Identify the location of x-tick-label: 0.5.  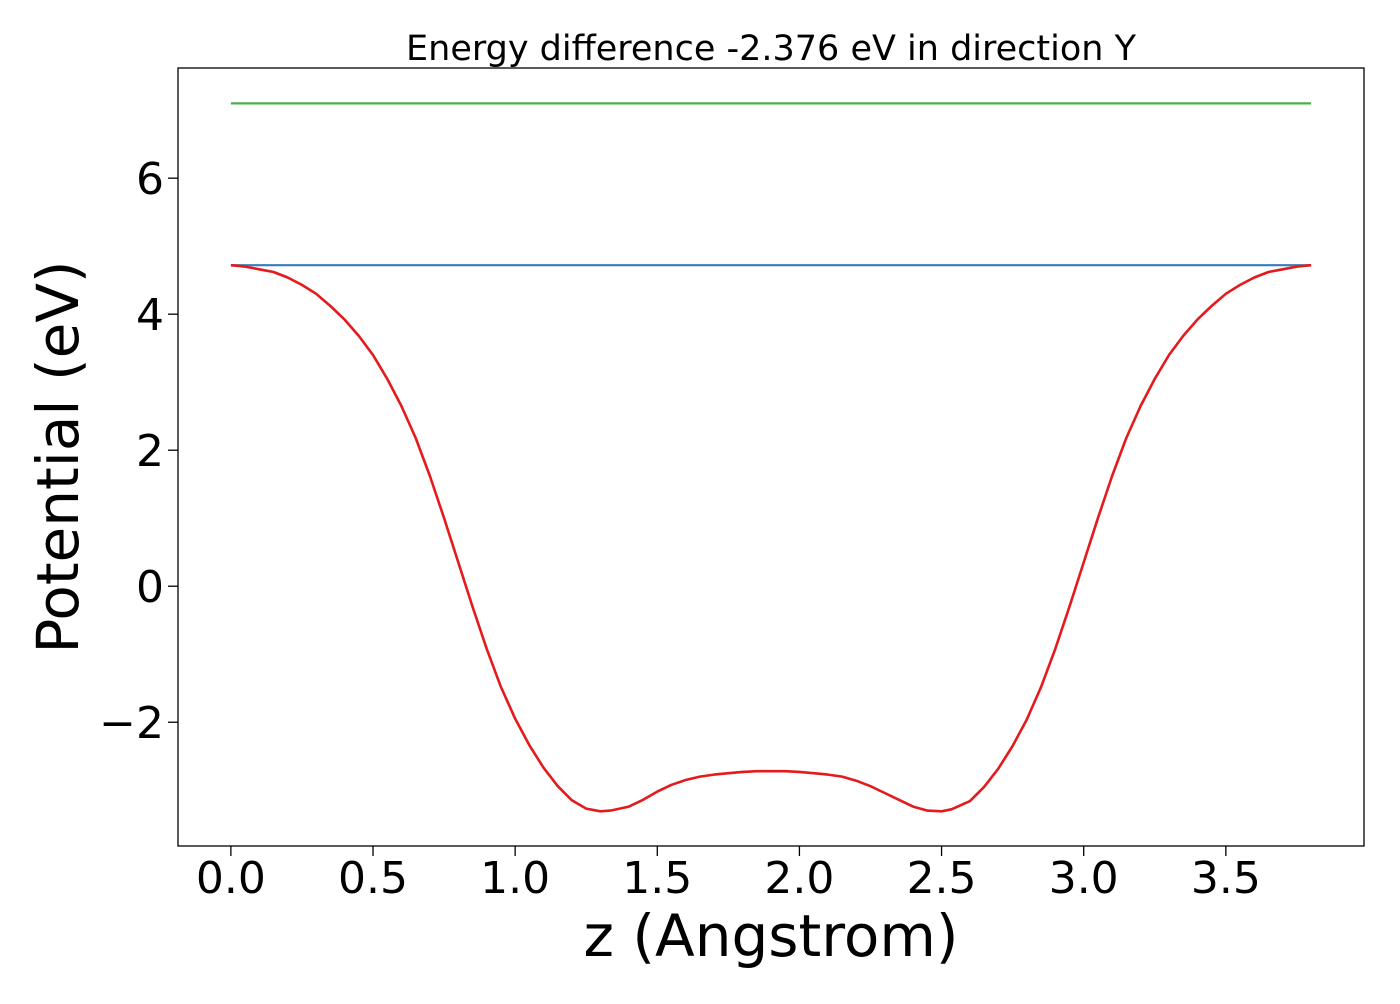
(373, 878).